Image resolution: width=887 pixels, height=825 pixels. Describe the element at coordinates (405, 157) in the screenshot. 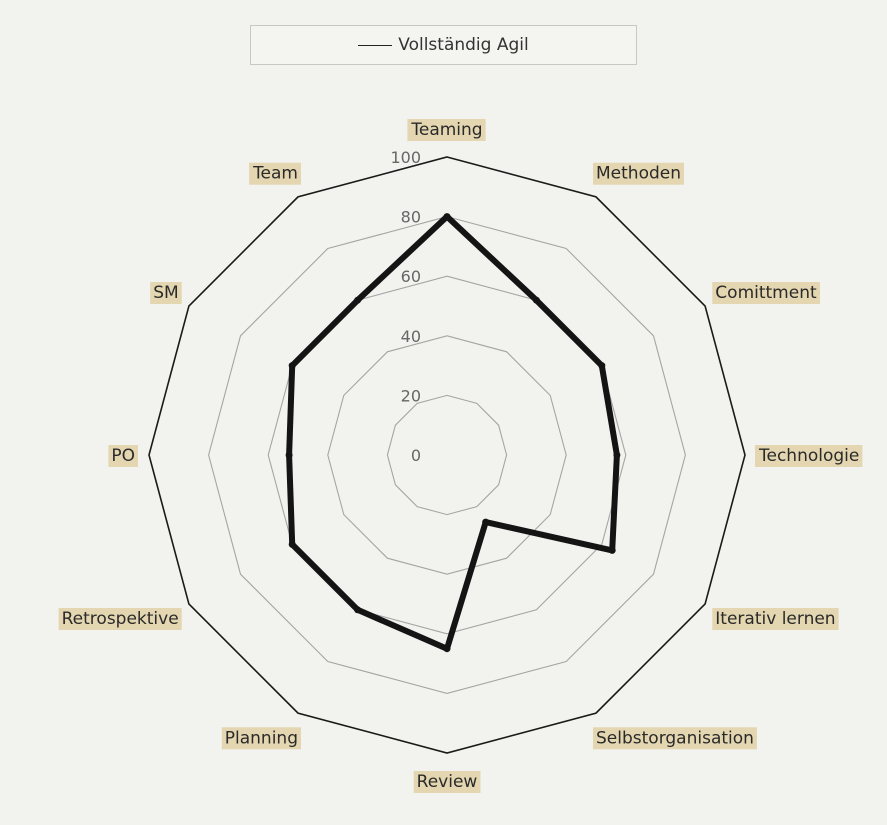

I see `r-tick-label: 100` at that location.